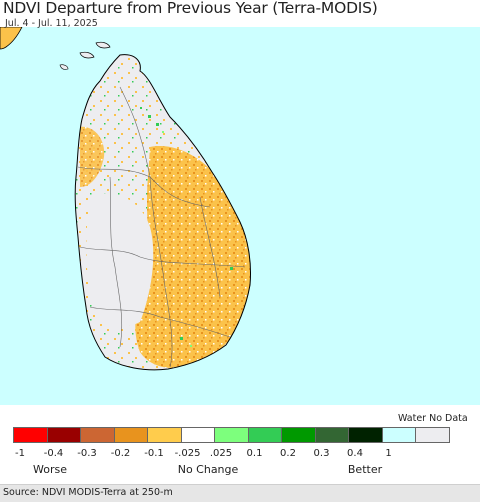 This screenshot has width=480, height=502. Describe the element at coordinates (240, 493) in the screenshot. I see `footer: Source: NDVI MODIS-Terra at 250-m` at that location.